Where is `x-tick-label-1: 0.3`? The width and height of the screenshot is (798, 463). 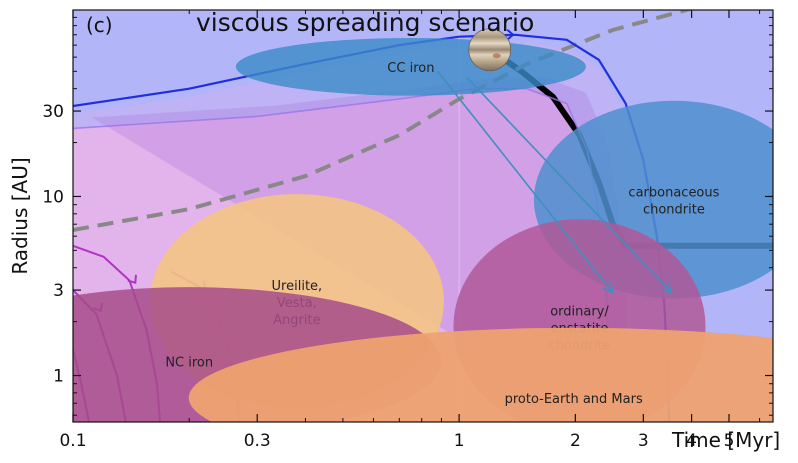
x-tick-label-1: 0.3 is located at coordinates (257, 441).